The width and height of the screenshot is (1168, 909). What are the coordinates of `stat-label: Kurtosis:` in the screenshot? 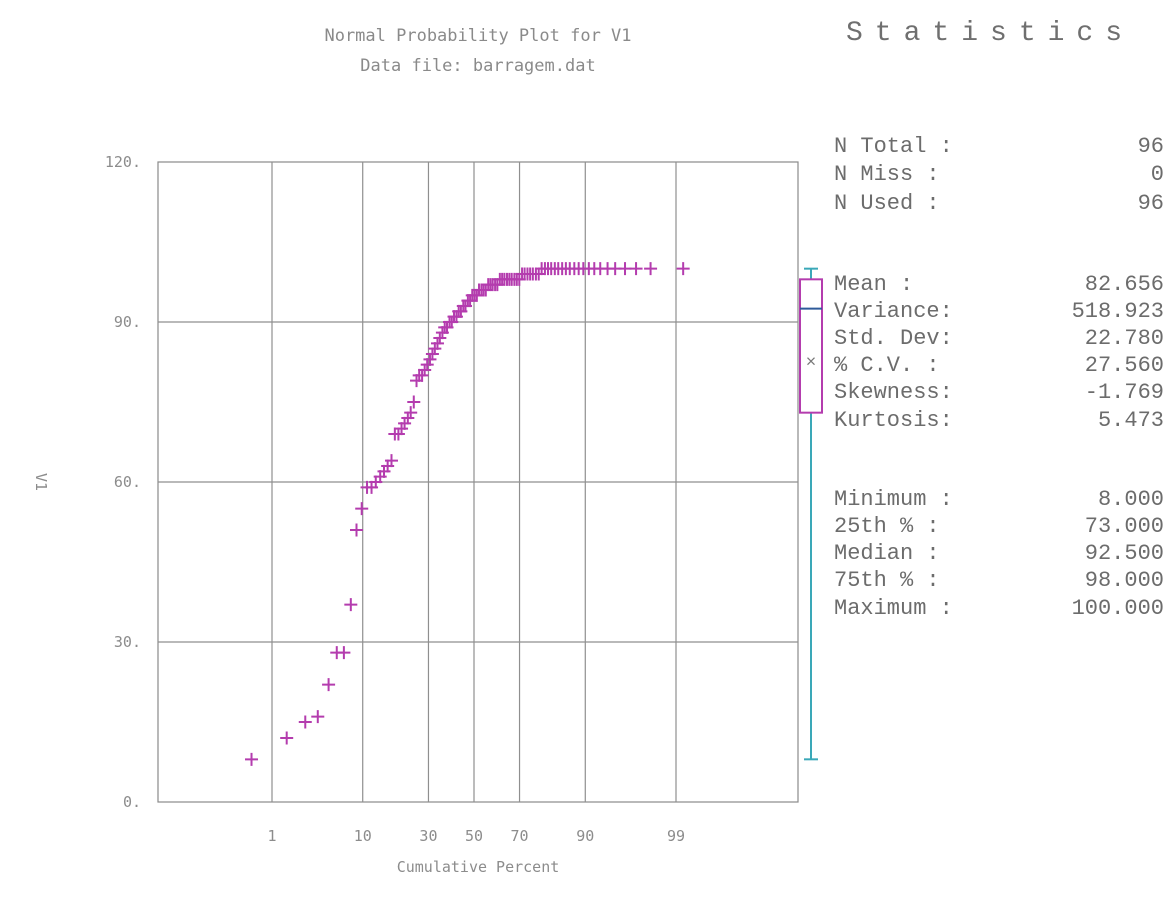 It's located at (893, 420).